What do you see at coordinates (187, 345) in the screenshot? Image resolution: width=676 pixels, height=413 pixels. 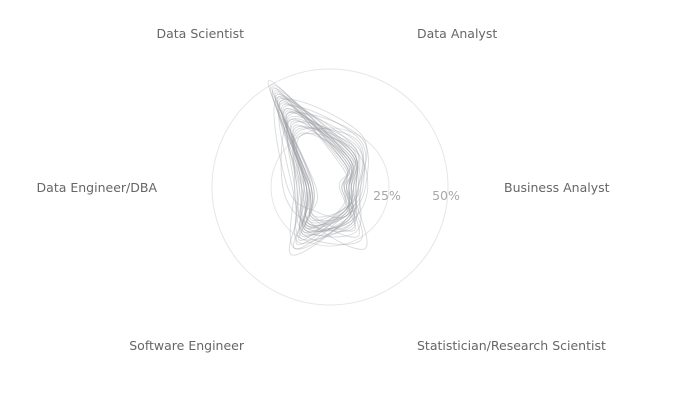 I see `radar-axis-label: Software Engineer` at bounding box center [187, 345].